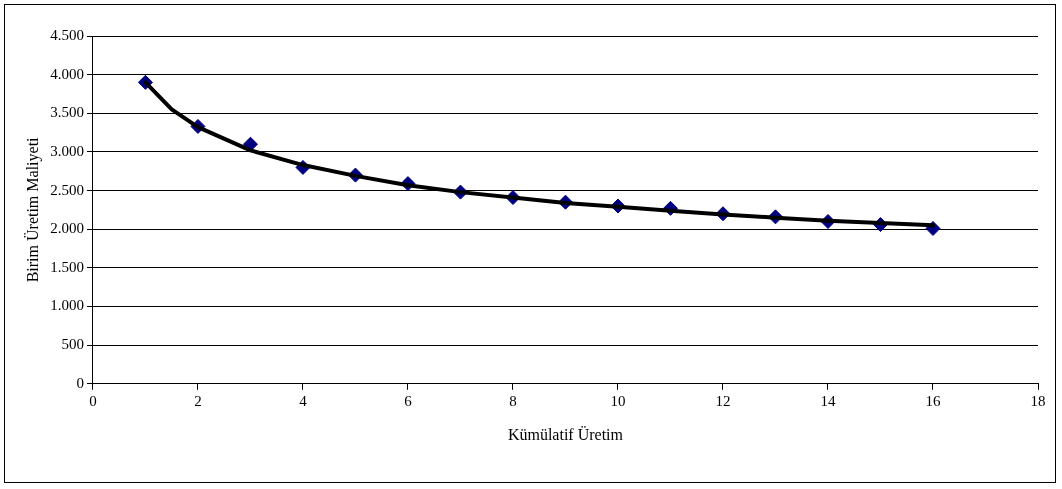  I want to click on y-tick-label: 1.500, so click(67, 266).